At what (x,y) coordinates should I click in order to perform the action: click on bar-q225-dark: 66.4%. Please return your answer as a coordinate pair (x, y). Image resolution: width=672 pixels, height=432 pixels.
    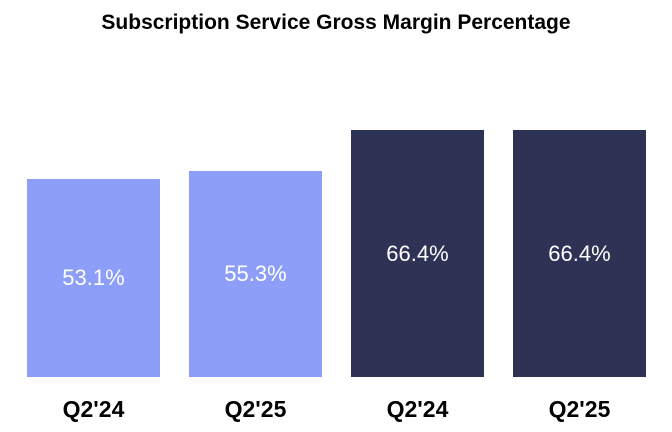
    Looking at the image, I should click on (579, 253).